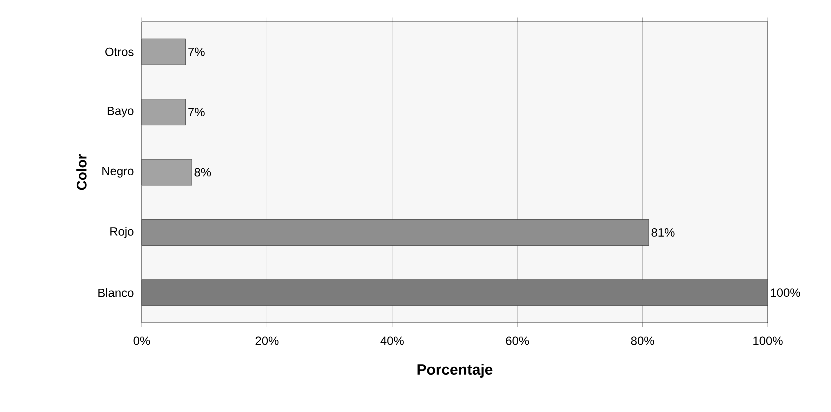  Describe the element at coordinates (142, 341) in the screenshot. I see `x-tick-label: 0%` at that location.